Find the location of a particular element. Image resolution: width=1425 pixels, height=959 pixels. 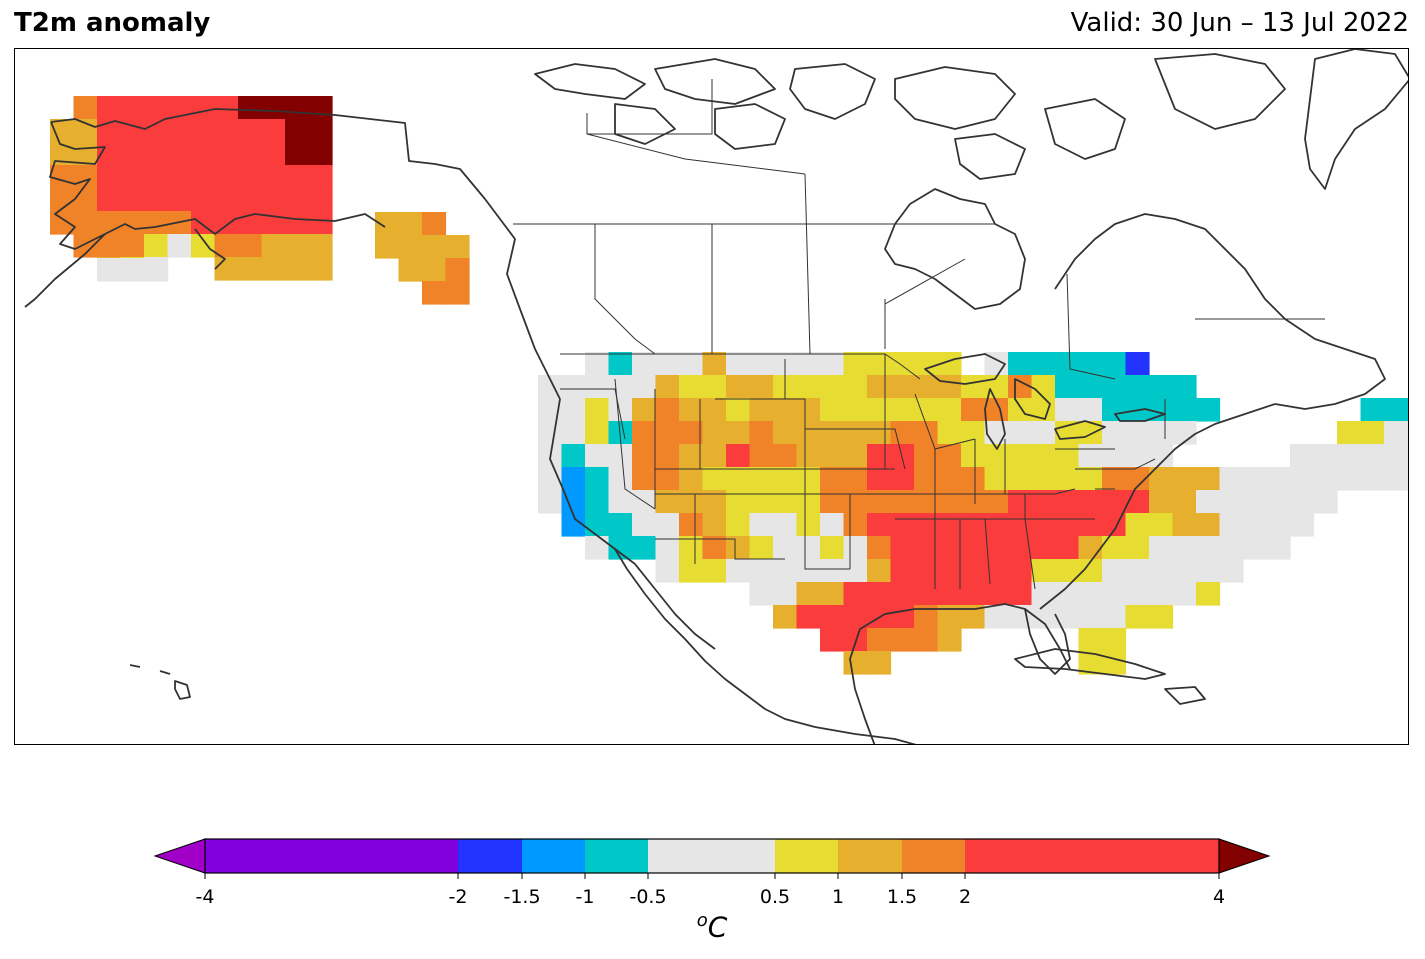

colorbar-tick-label: -1 is located at coordinates (585, 897).